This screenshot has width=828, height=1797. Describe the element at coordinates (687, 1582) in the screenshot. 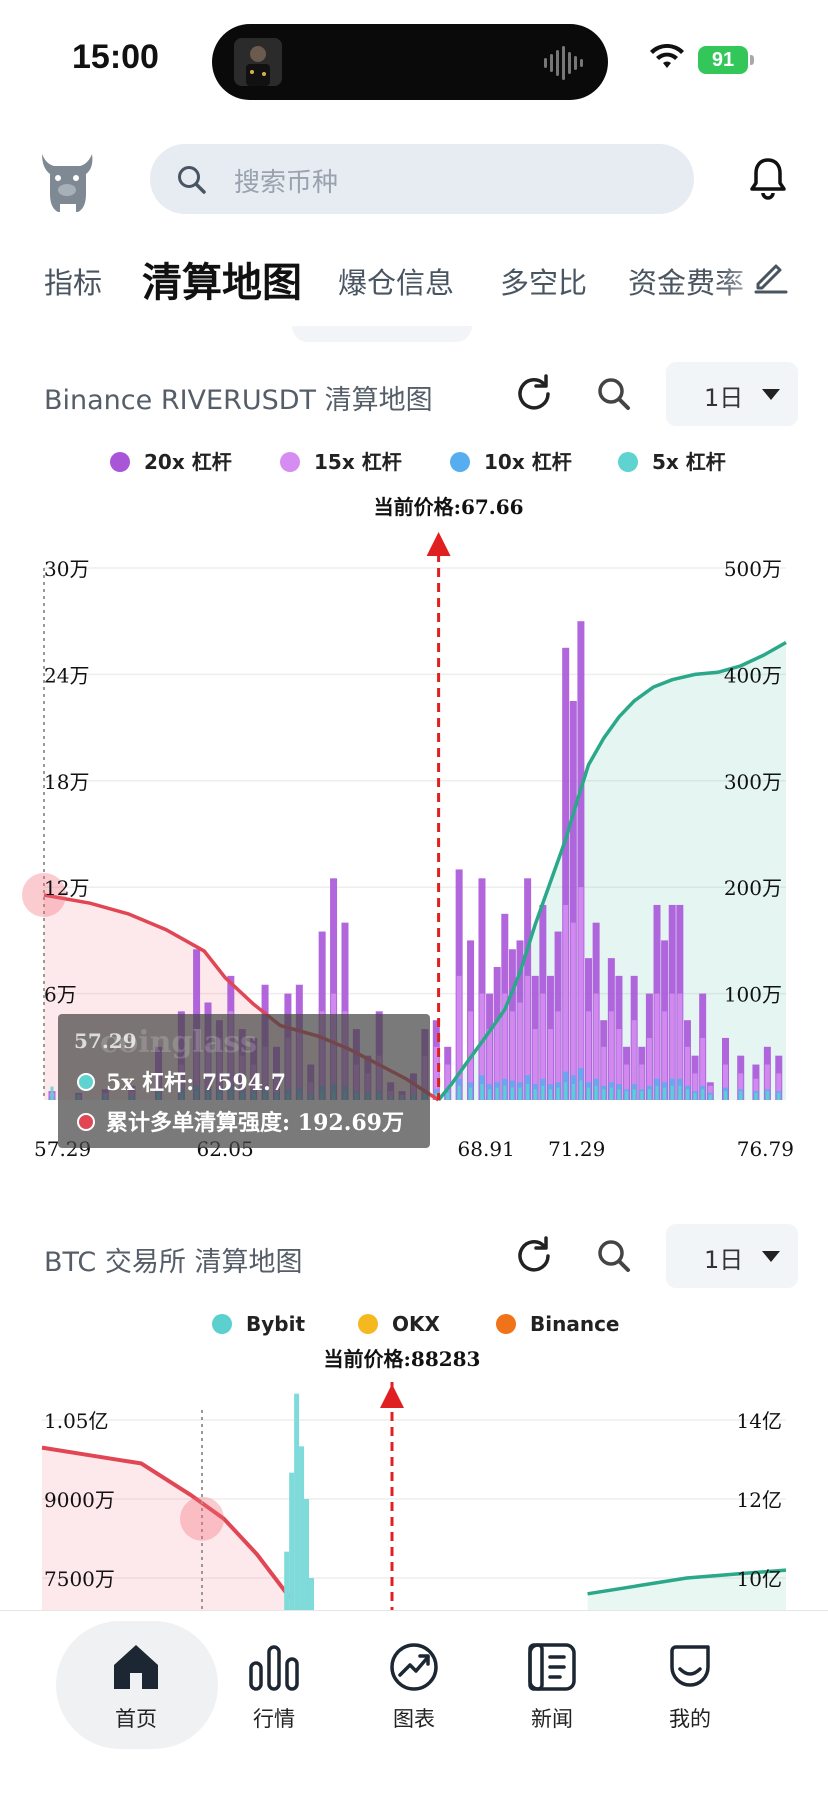

I see `chart2-short-cumulative-line` at that location.